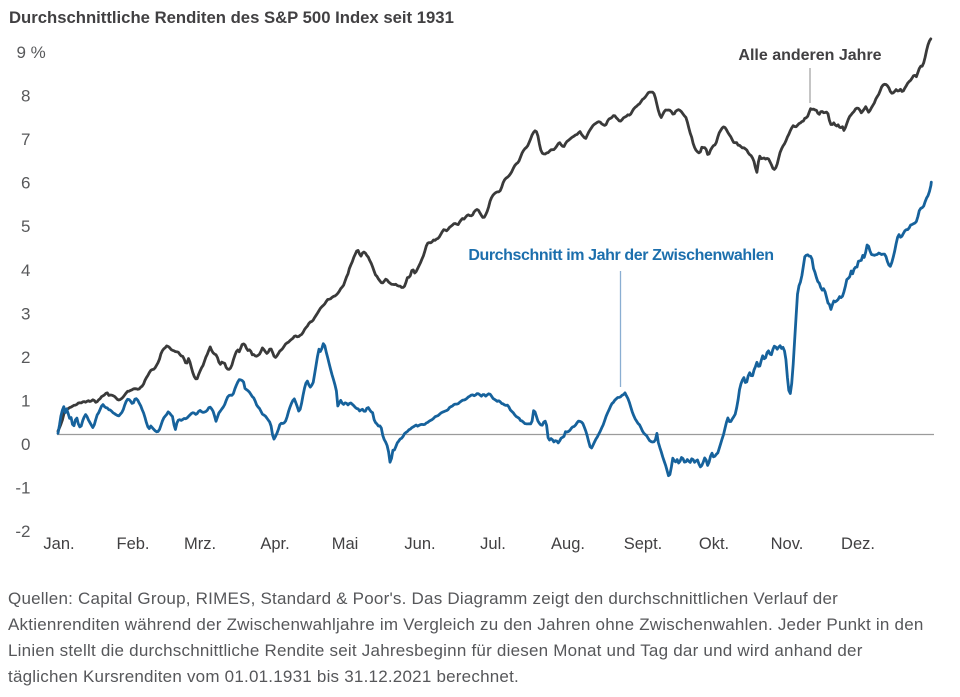 The height and width of the screenshot is (697, 960). I want to click on svg-text: Apr., so click(274, 544).